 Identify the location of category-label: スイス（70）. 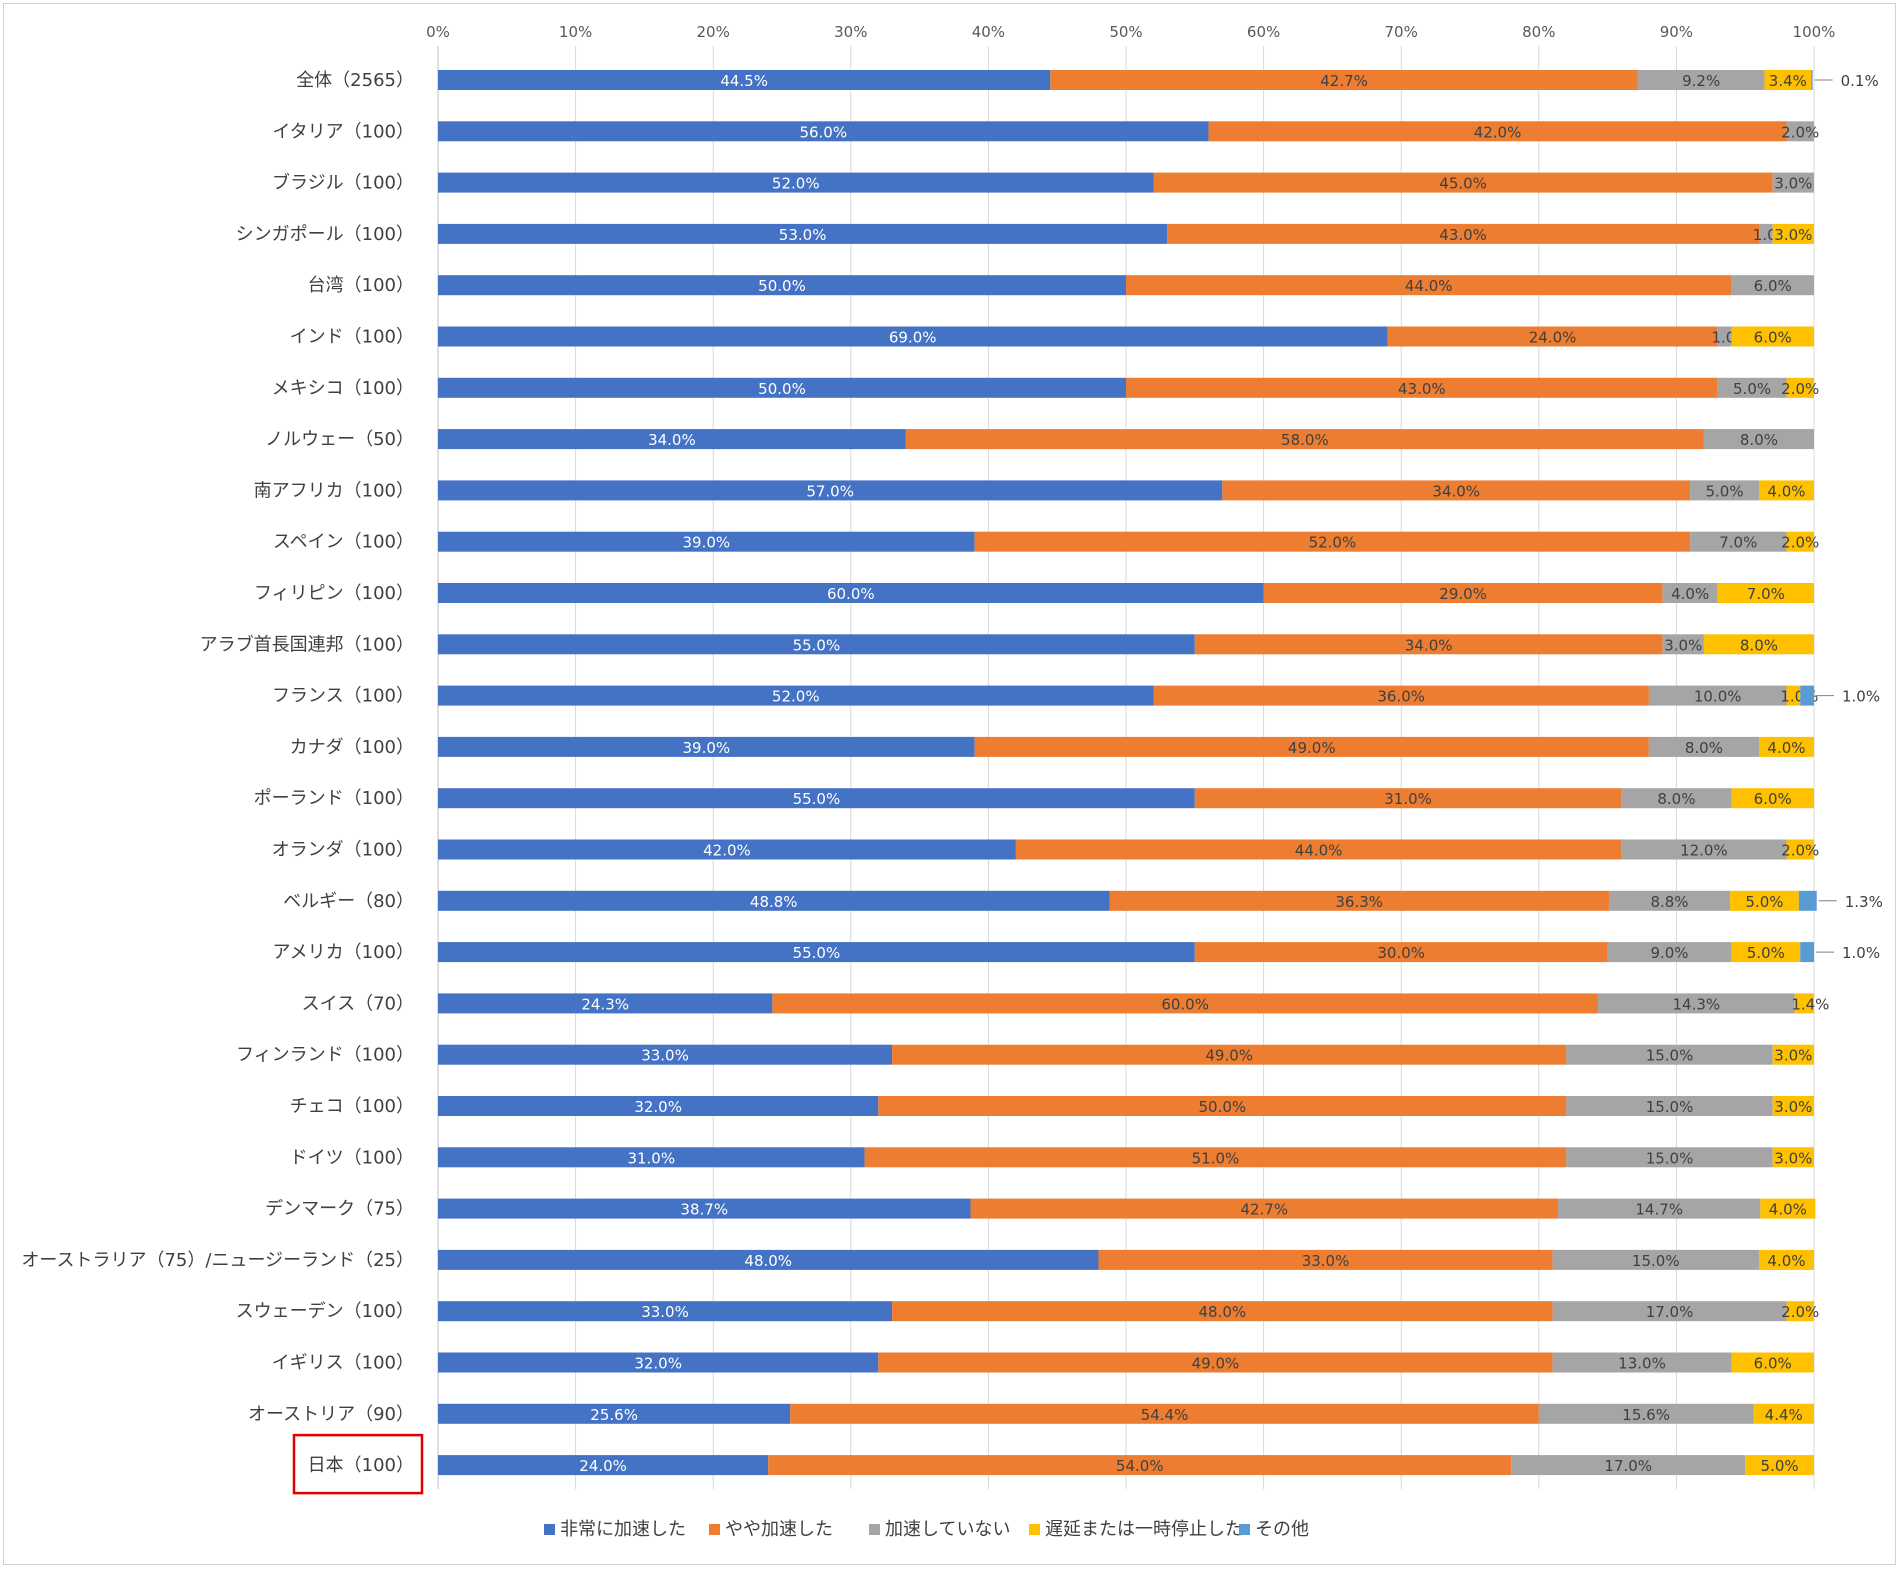
(358, 1003).